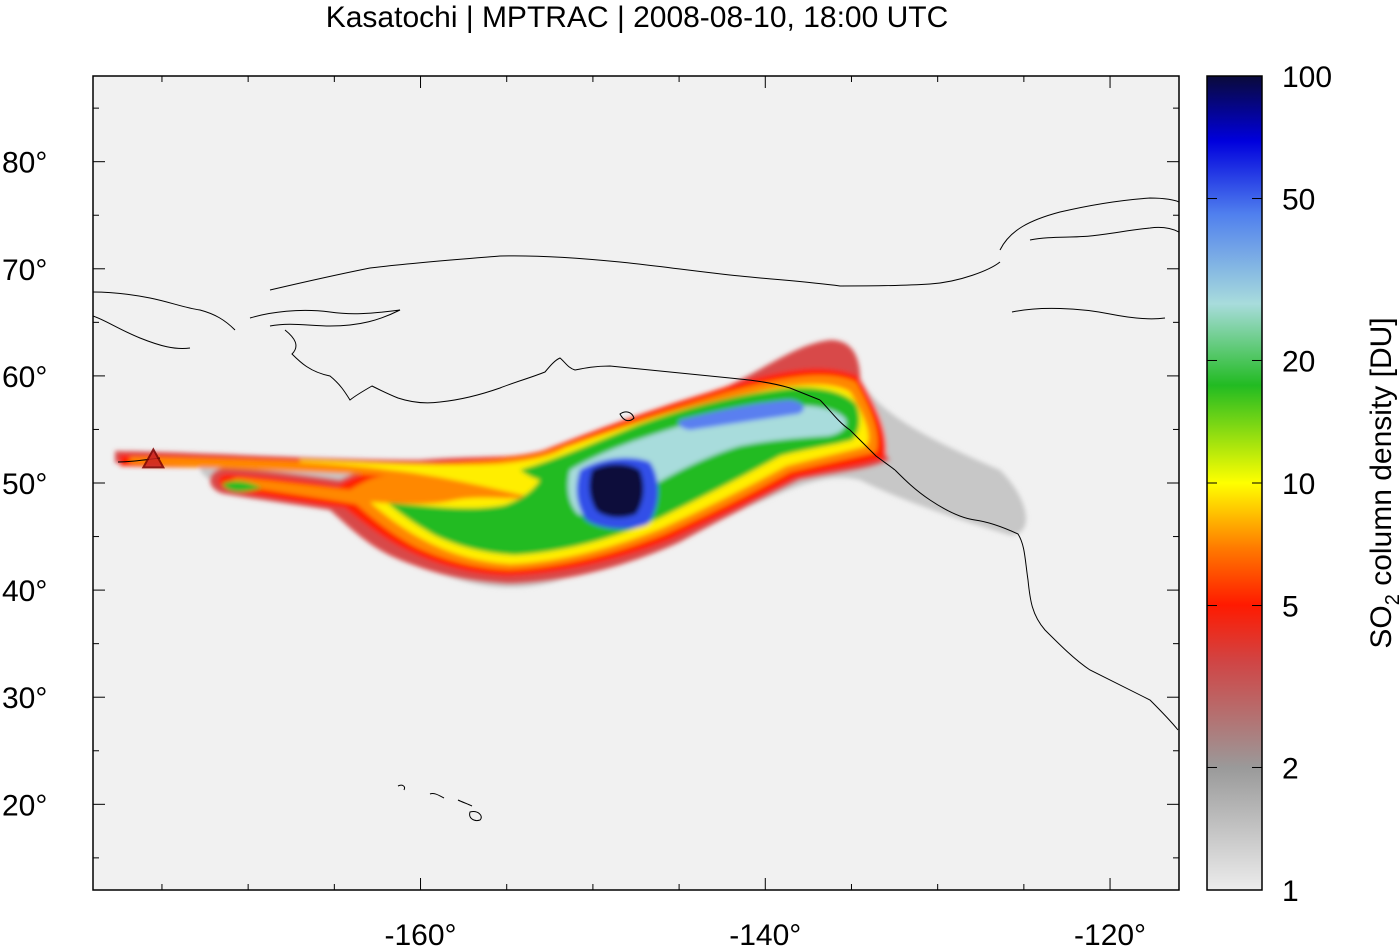 This screenshot has height=950, width=1400. Describe the element at coordinates (1290, 768) in the screenshot. I see `colorbar-tick-label: 2` at that location.